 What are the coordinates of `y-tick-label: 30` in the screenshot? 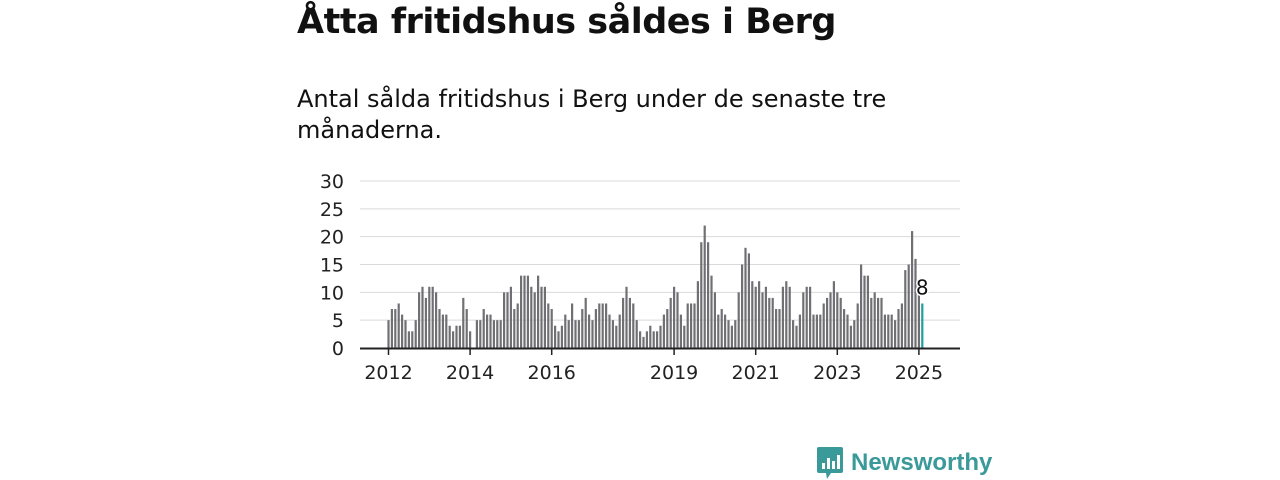 It's located at (332, 182).